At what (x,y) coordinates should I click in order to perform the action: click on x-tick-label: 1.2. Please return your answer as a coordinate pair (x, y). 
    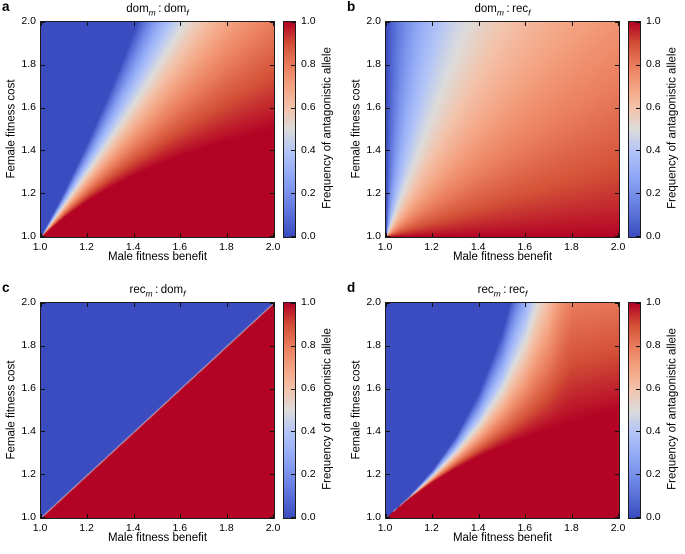
    Looking at the image, I should click on (86, 528).